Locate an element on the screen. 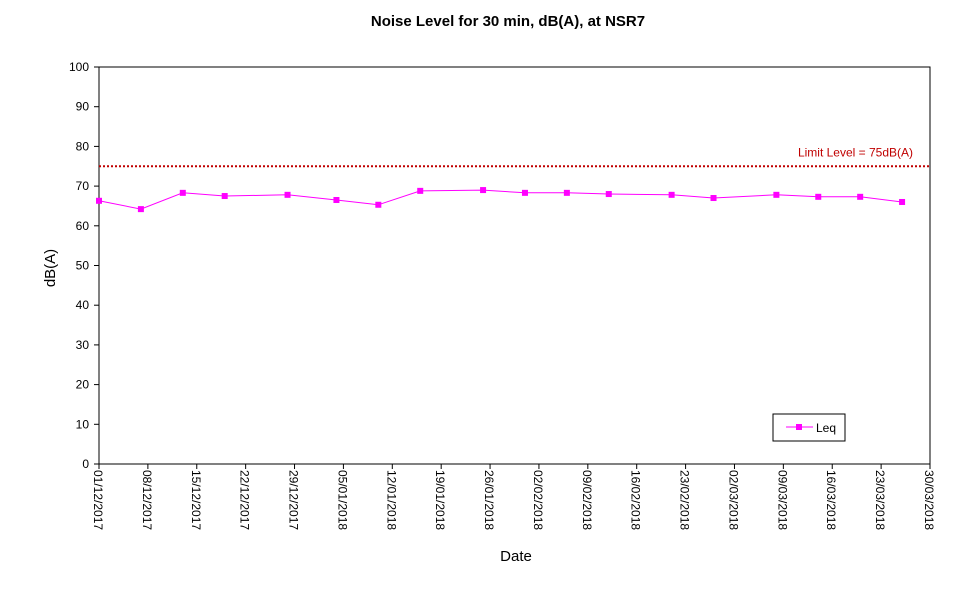 Image resolution: width=980 pixels, height=596 pixels. legend-marker is located at coordinates (799, 427).